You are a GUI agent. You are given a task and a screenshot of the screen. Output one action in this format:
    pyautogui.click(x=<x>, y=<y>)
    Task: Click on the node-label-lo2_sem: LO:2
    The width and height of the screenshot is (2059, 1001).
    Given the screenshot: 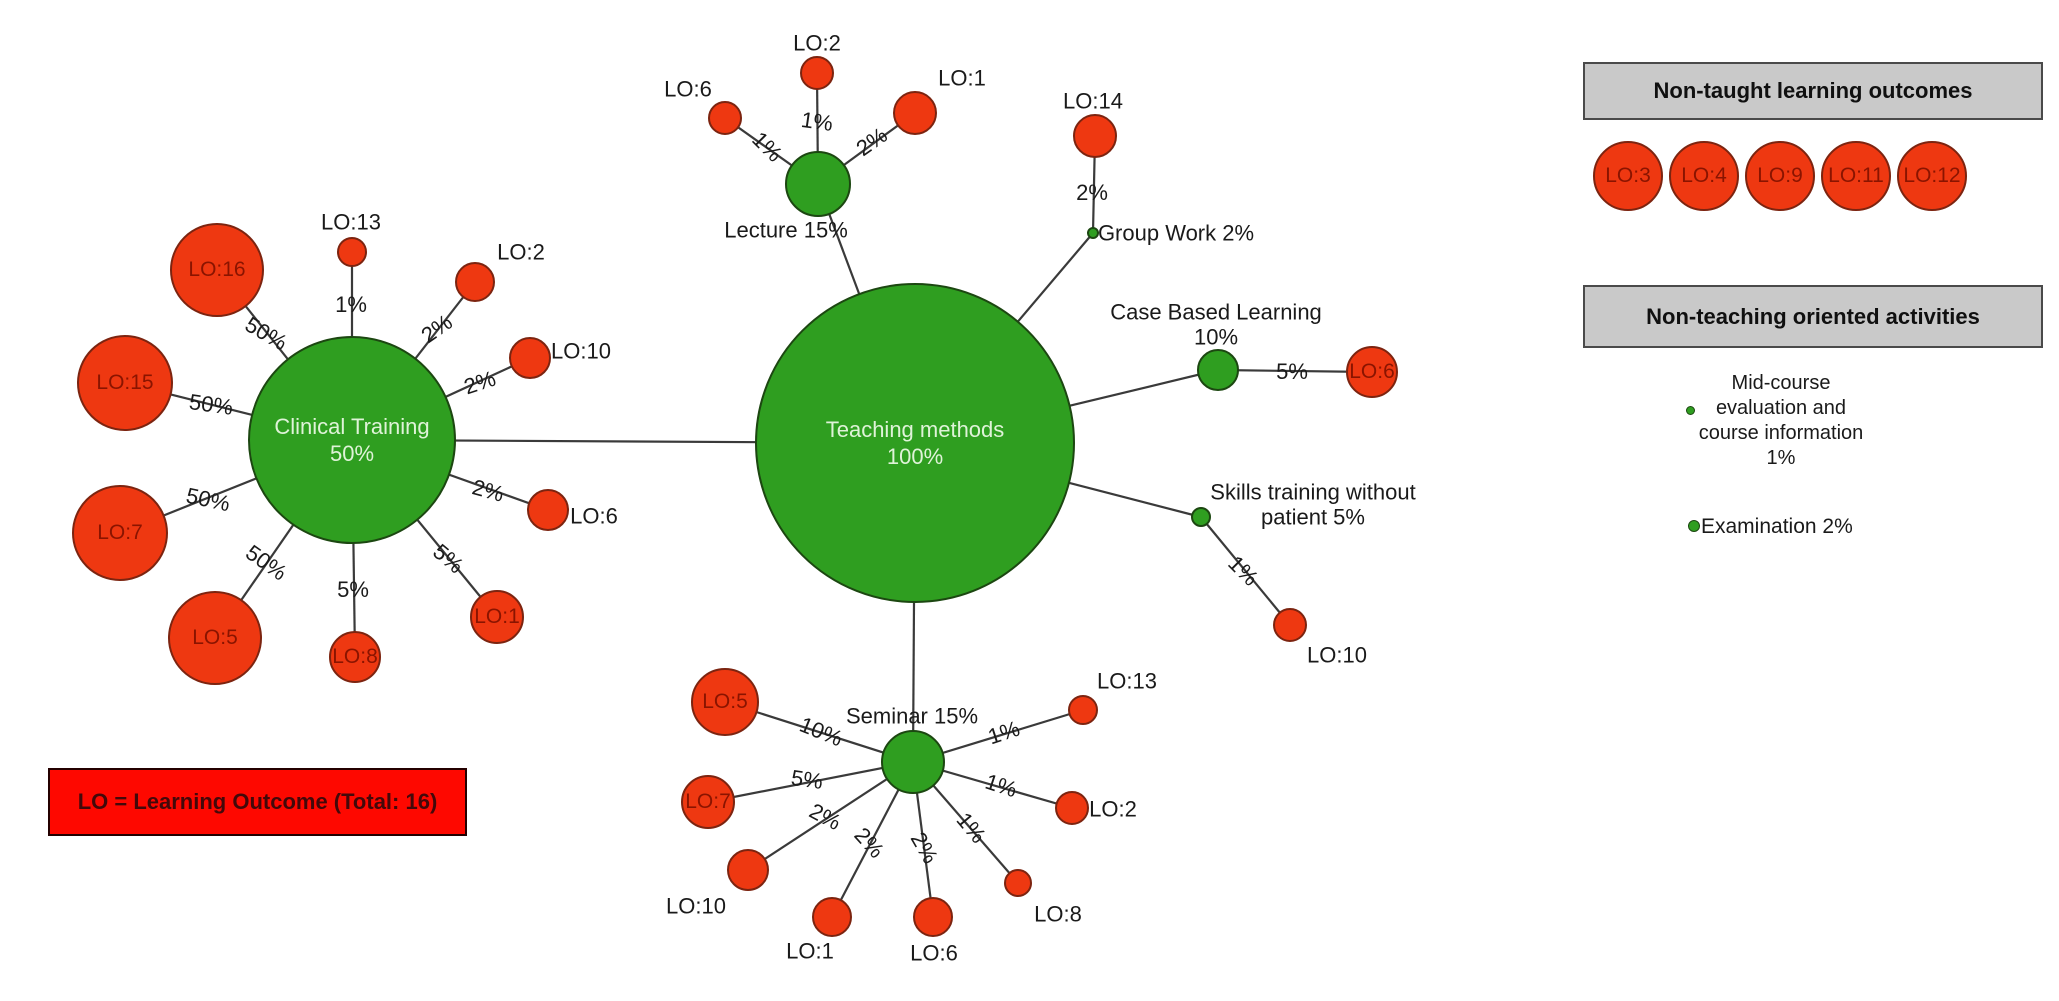 What is the action you would take?
    pyautogui.click(x=1113, y=809)
    